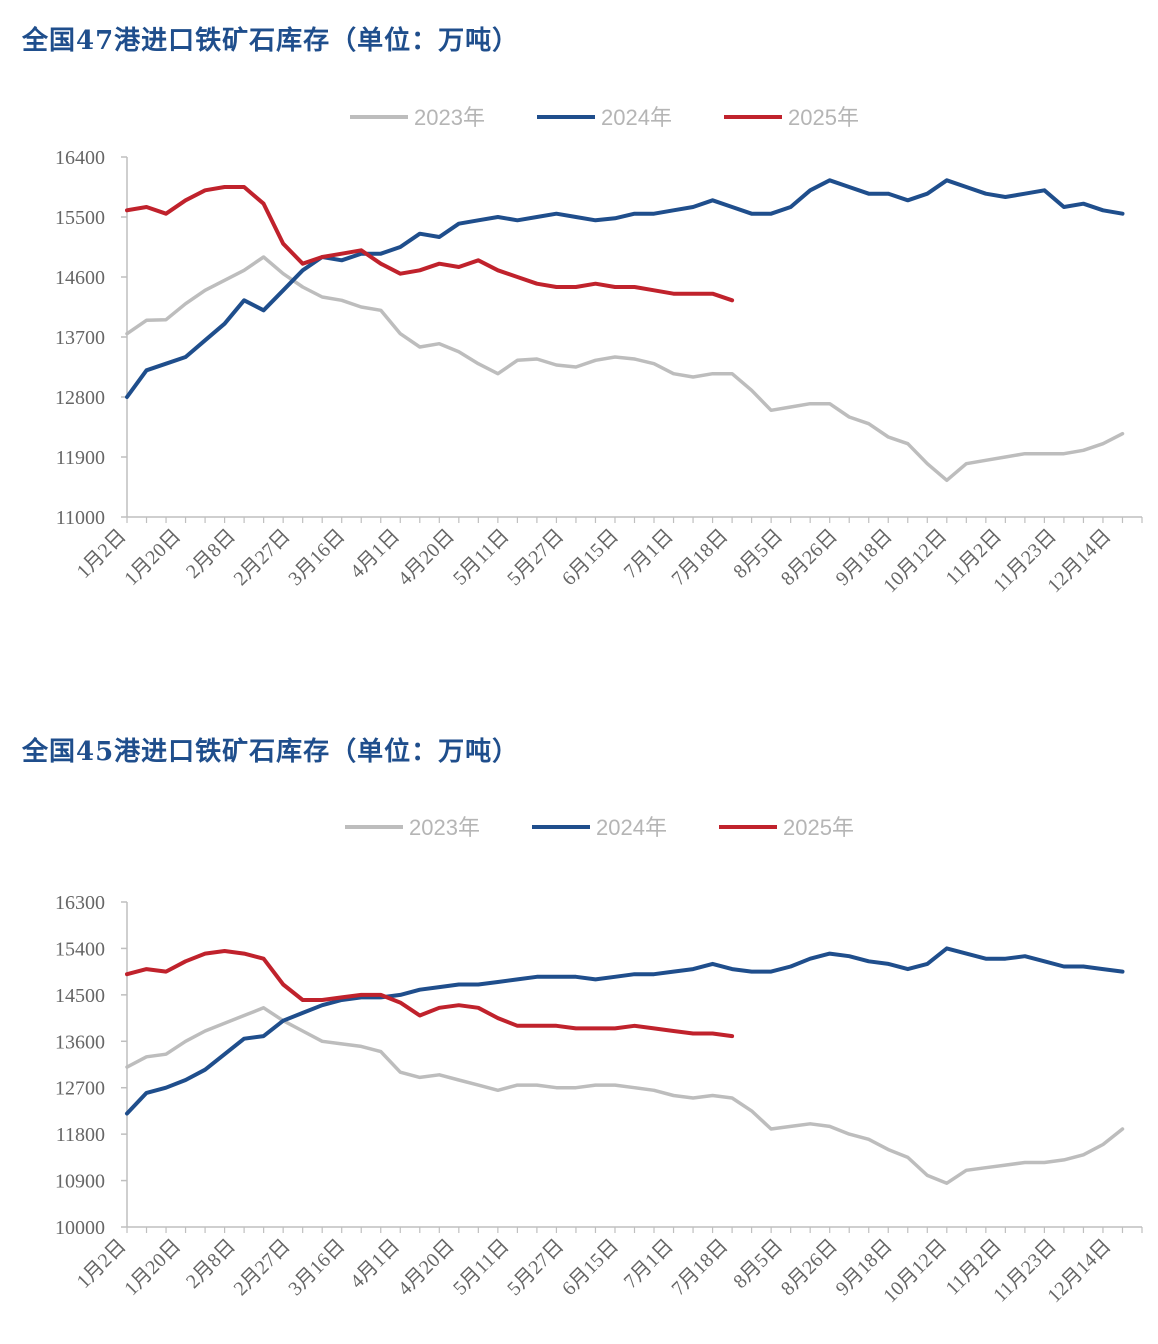 The image size is (1158, 1344). Describe the element at coordinates (80, 458) in the screenshot. I see `y-tick-label: 11900` at that location.